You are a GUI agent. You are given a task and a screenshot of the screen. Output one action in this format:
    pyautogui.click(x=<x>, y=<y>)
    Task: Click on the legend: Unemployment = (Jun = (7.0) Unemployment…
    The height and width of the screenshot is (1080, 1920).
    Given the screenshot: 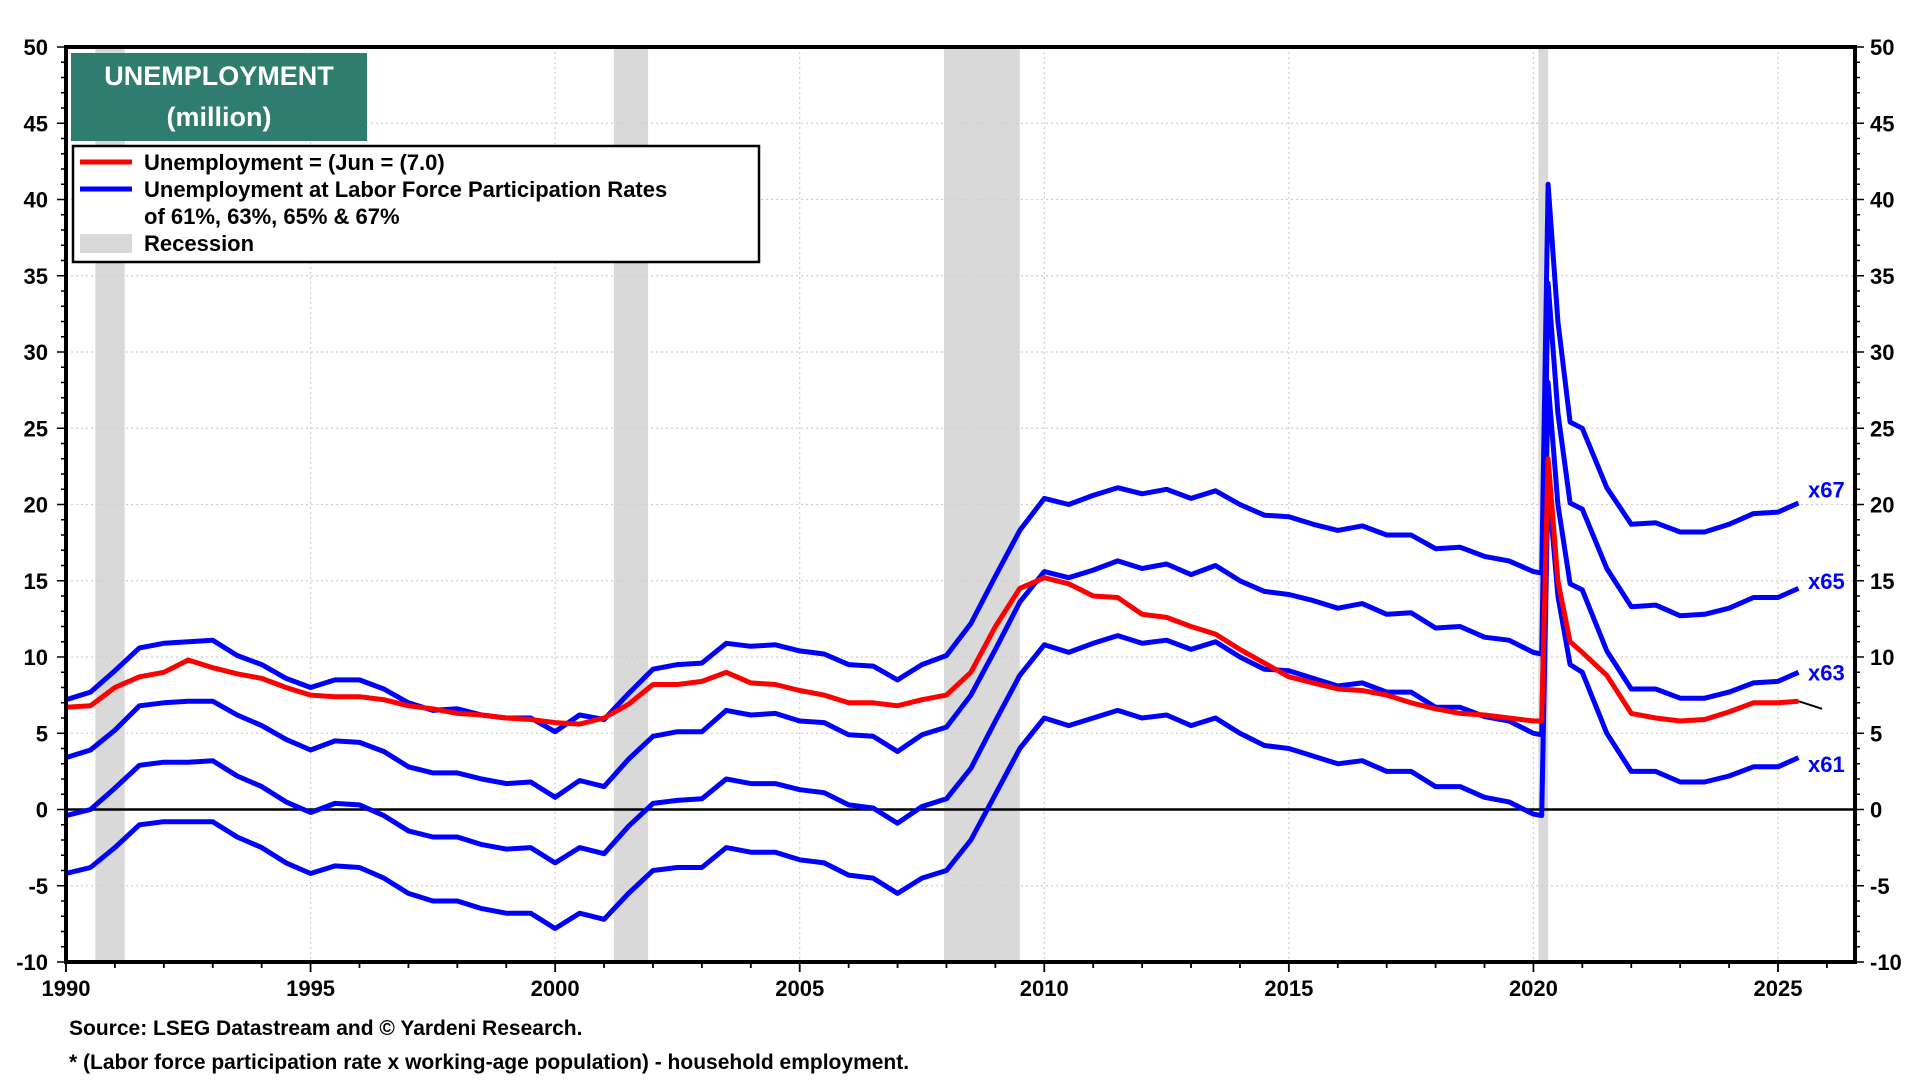 What is the action you would take?
    pyautogui.click(x=416, y=204)
    